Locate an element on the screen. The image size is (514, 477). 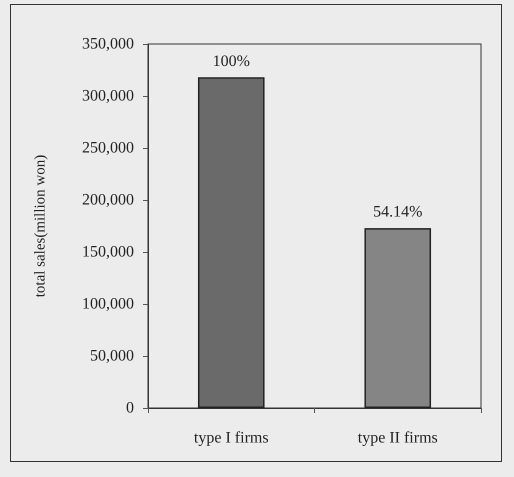
y-tick-label: 150,000 is located at coordinates (108, 252).